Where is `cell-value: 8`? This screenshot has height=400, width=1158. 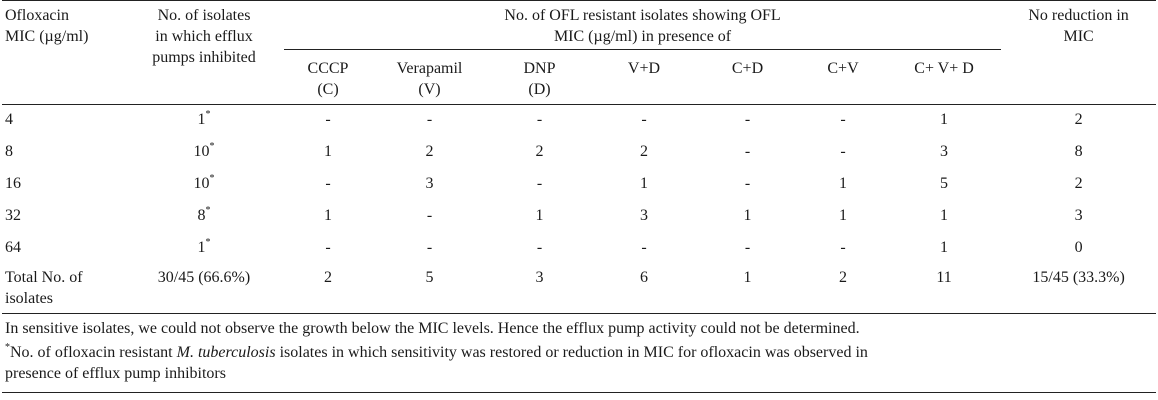 cell-value: 8 is located at coordinates (201, 215).